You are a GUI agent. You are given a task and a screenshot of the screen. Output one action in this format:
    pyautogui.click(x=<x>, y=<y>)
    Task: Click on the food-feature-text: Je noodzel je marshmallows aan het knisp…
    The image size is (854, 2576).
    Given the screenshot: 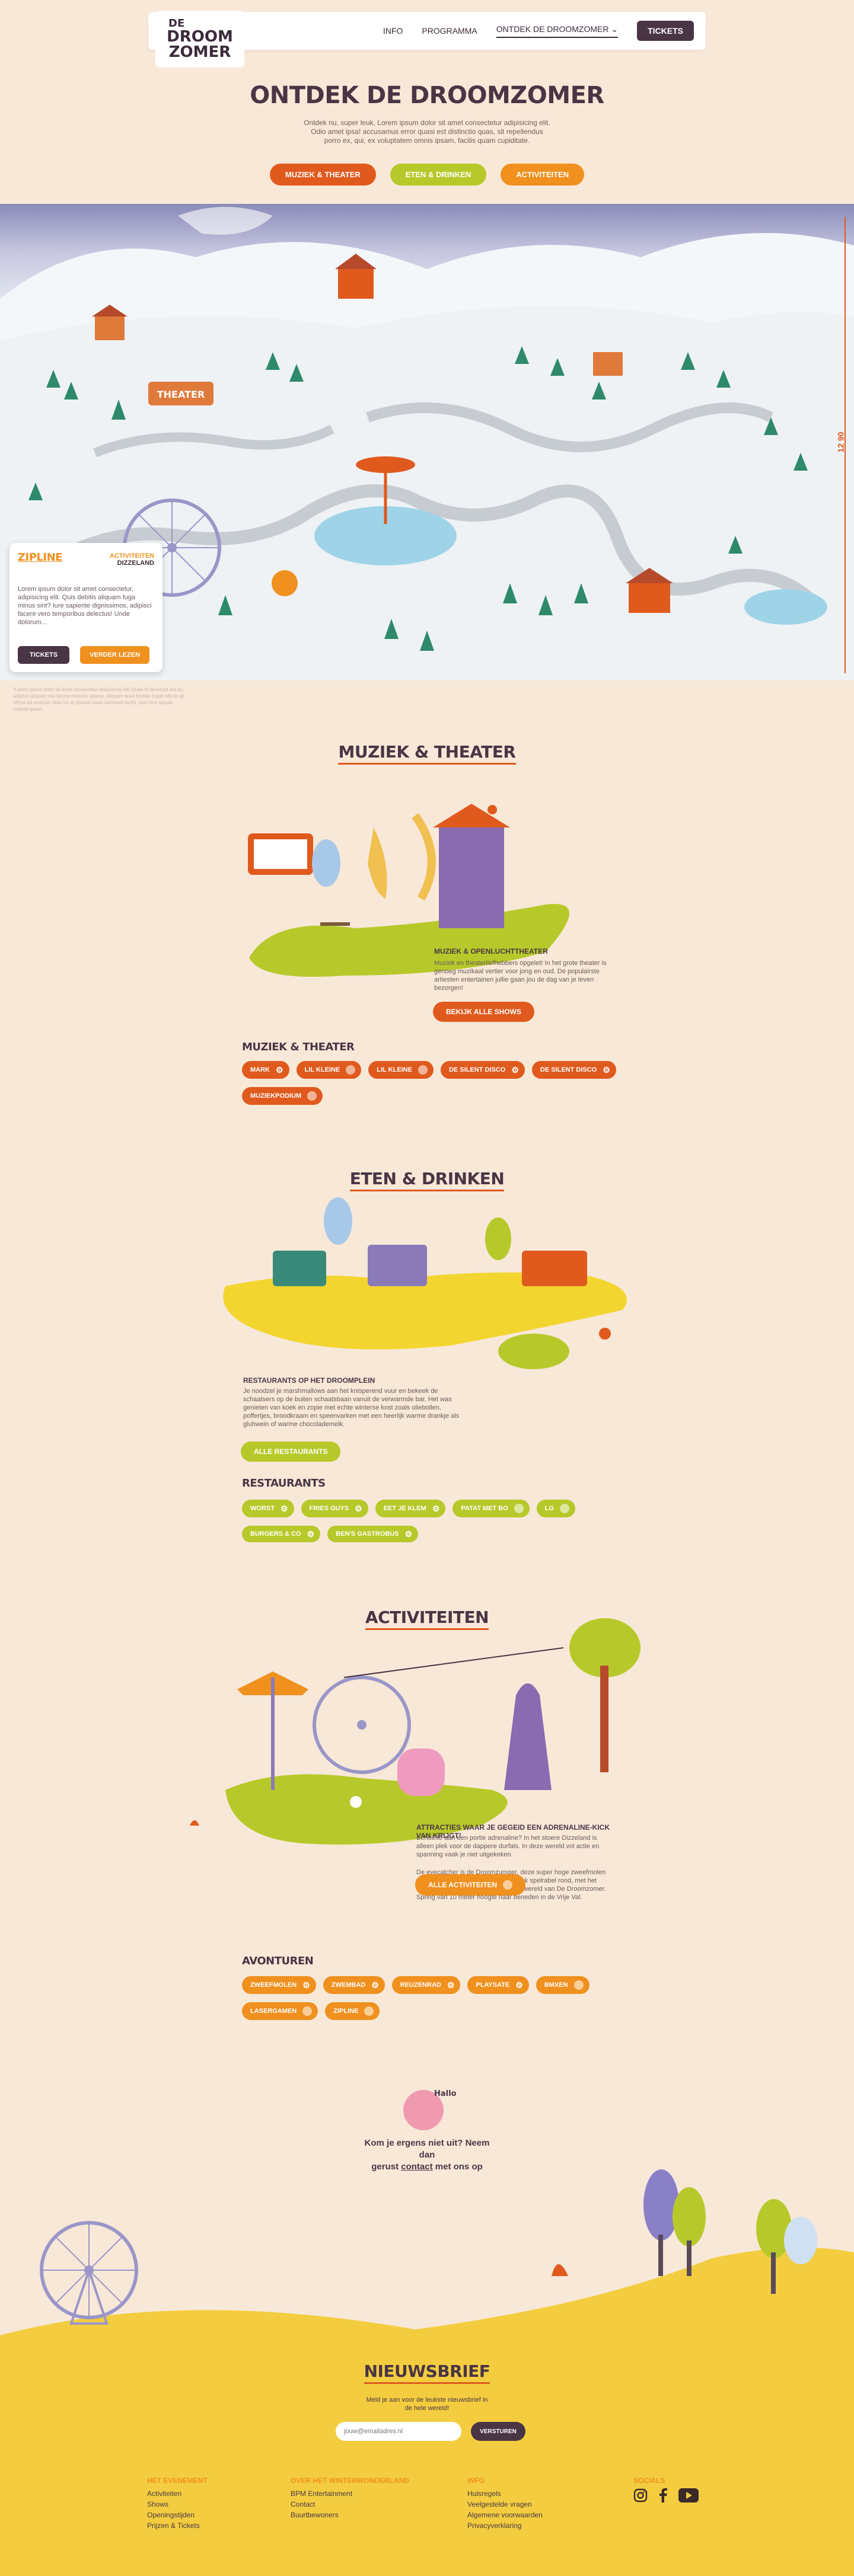 What is the action you would take?
    pyautogui.click(x=351, y=1408)
    